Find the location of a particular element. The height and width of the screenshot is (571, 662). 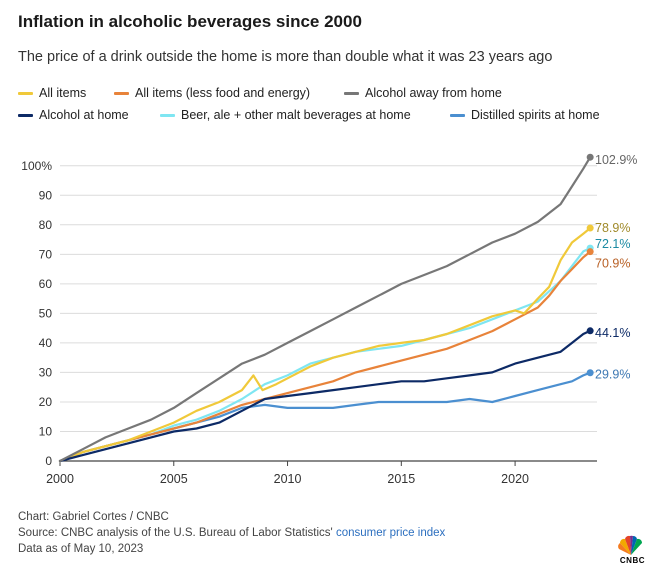

legend-item-core: All items (less food and energy) is located at coordinates (212, 93).